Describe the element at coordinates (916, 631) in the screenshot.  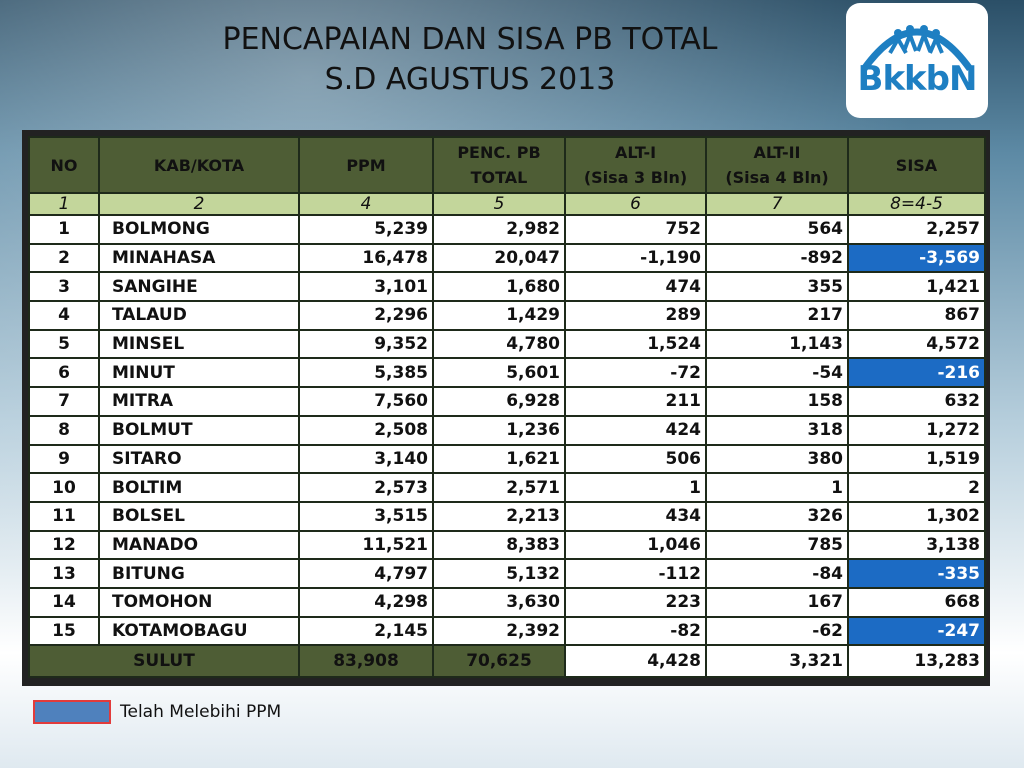
I see `table-cell-sisa: -247` at that location.